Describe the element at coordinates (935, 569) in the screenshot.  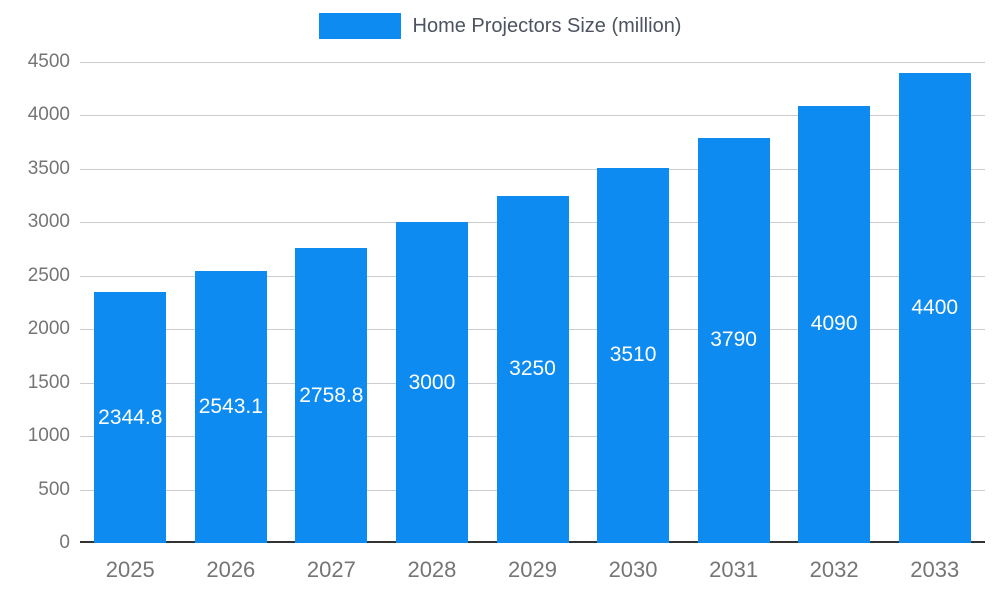
I see `x-tick-label: 2033` at that location.